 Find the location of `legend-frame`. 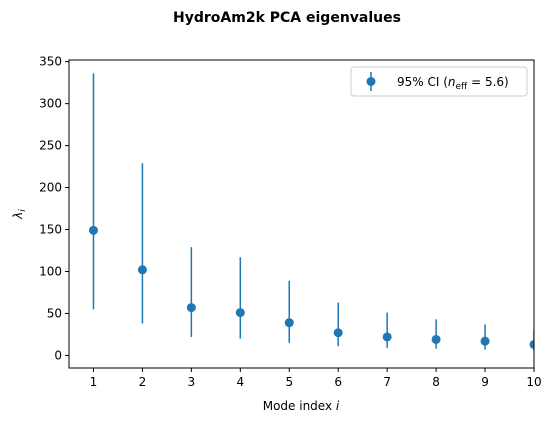

legend-frame is located at coordinates (439, 81).